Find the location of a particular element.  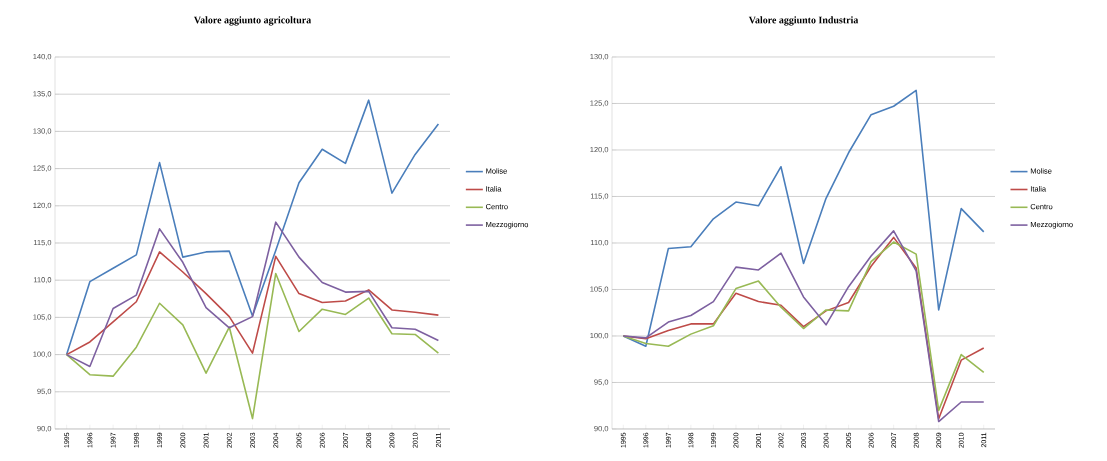

chart-title: Valore aggiunto Industria is located at coordinates (803, 21).